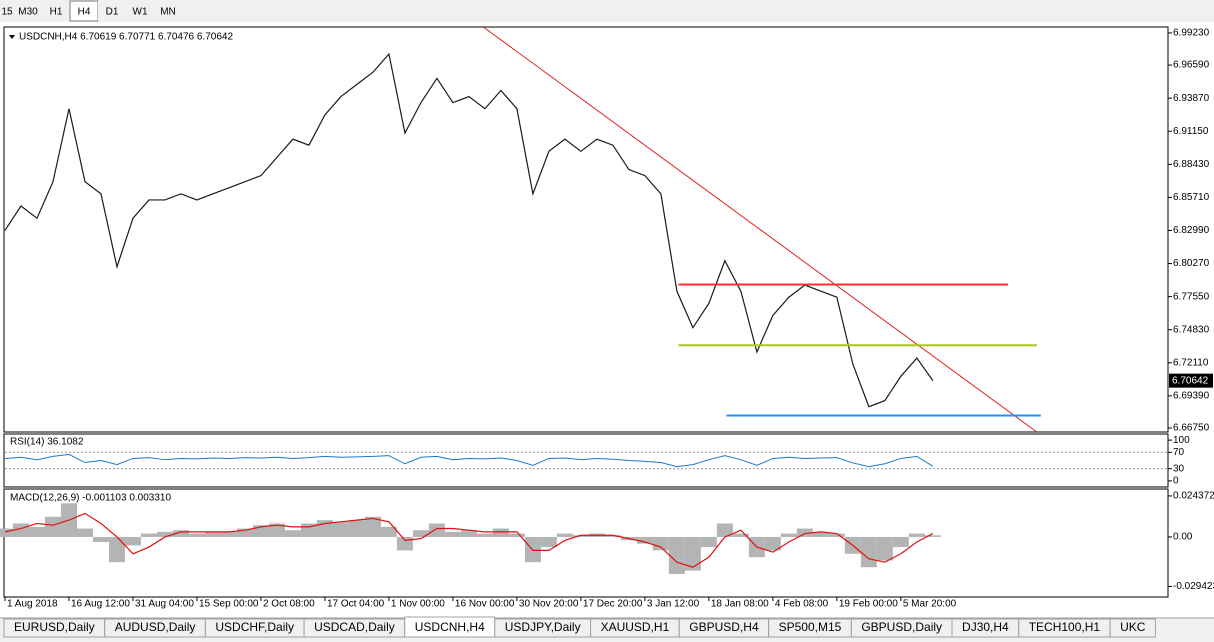 The image size is (1214, 642). I want to click on tab-label: TECH100,H1, so click(1065, 627).